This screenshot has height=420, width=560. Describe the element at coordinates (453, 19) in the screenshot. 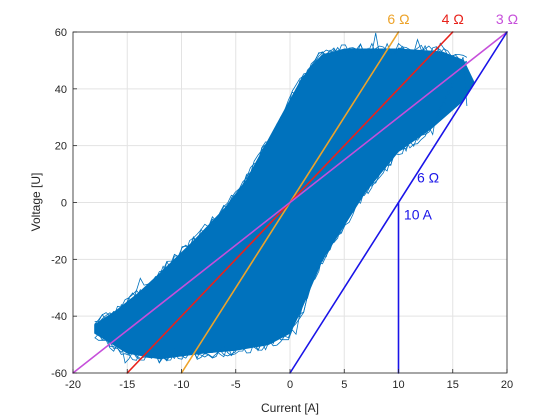

I see `annotation-label: 4 Ω` at that location.